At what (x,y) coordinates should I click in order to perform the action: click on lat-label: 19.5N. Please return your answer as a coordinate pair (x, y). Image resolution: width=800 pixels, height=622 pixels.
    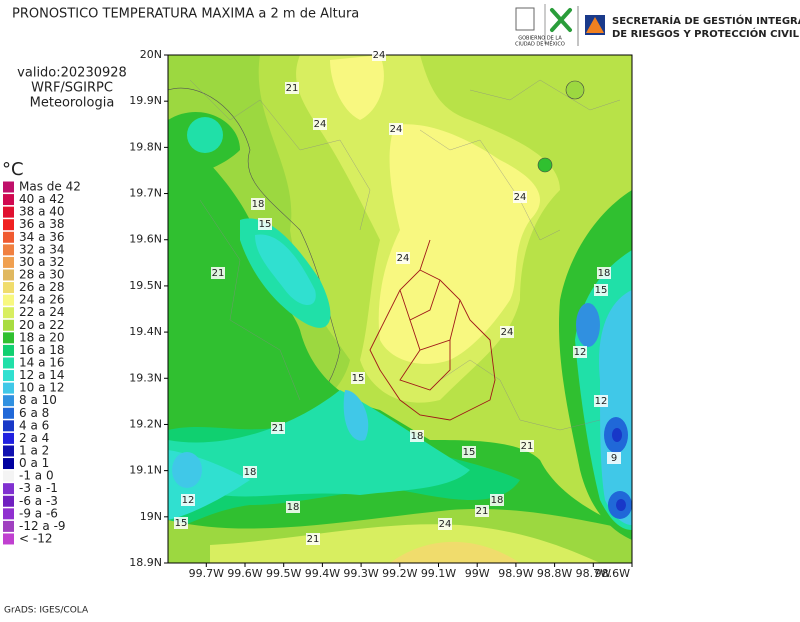
    Looking at the image, I should click on (145, 285).